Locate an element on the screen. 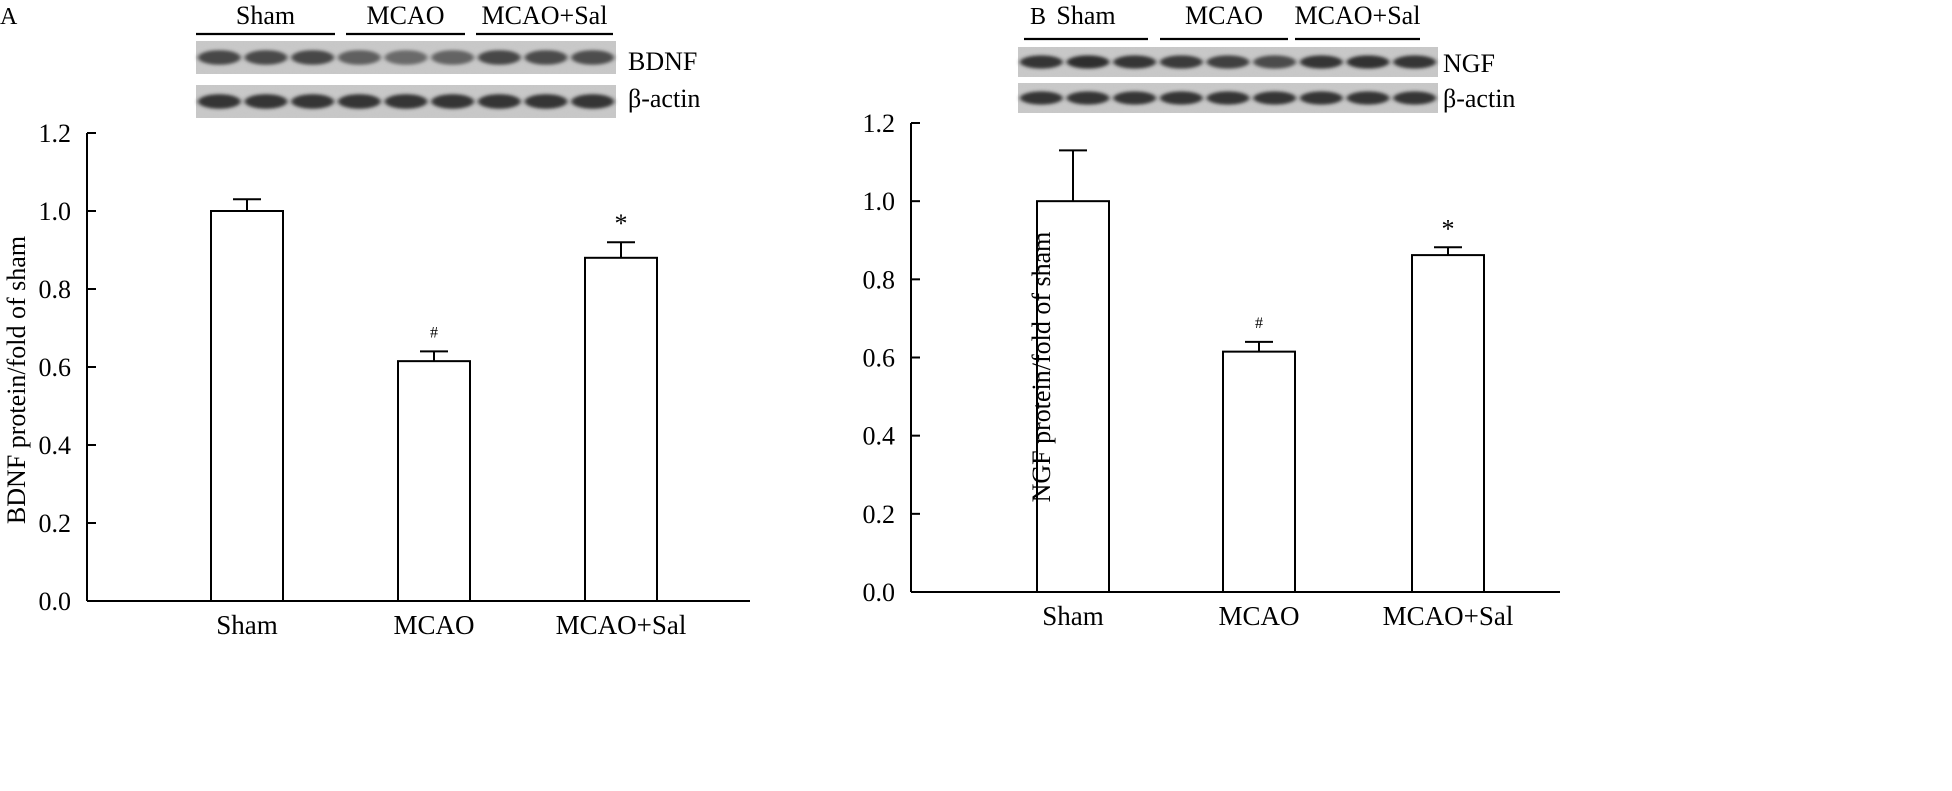 The height and width of the screenshot is (791, 1952). western-blot: Sham MCAO MCAO+Sal BDNF β-actin is located at coordinates (448, 59).